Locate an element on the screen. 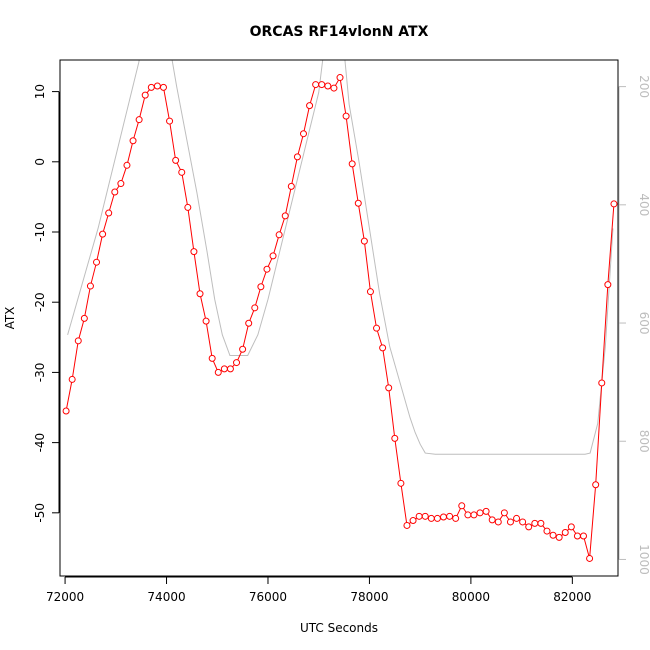  x-tick-label-78000: 78000 is located at coordinates (369, 597).